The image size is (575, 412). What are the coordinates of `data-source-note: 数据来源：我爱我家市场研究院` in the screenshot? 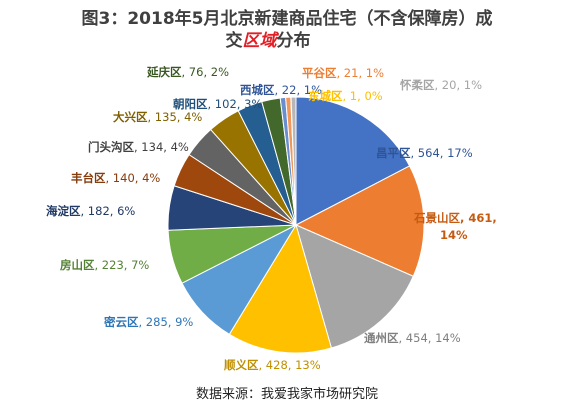 It's located at (287, 394).